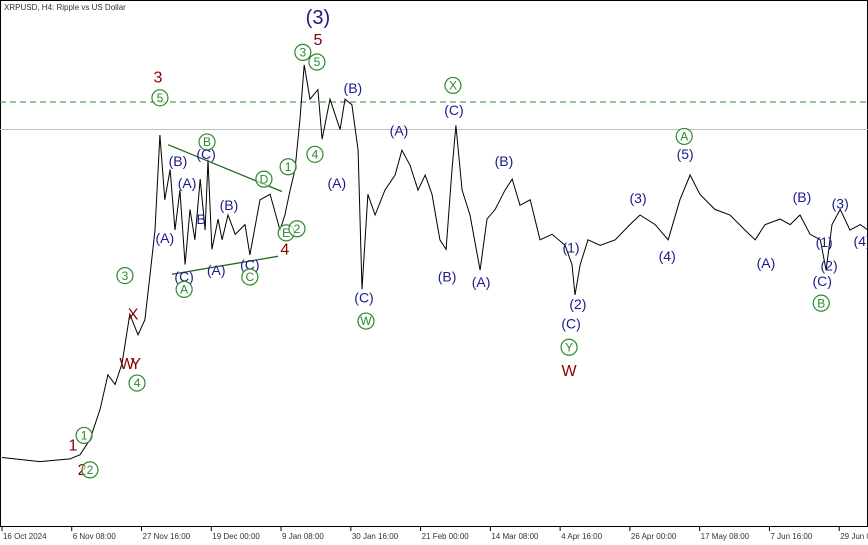 The height and width of the screenshot is (545, 868). What do you see at coordinates (854, 536) in the screenshot?
I see `x-tick-label: 29 Jun 0` at bounding box center [854, 536].